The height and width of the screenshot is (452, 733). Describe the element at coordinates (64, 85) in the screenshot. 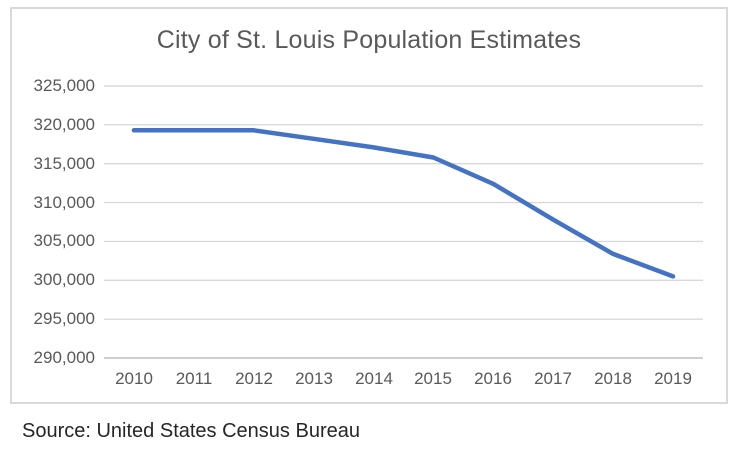

I see `y-axis-tick-label: 325,000` at that location.